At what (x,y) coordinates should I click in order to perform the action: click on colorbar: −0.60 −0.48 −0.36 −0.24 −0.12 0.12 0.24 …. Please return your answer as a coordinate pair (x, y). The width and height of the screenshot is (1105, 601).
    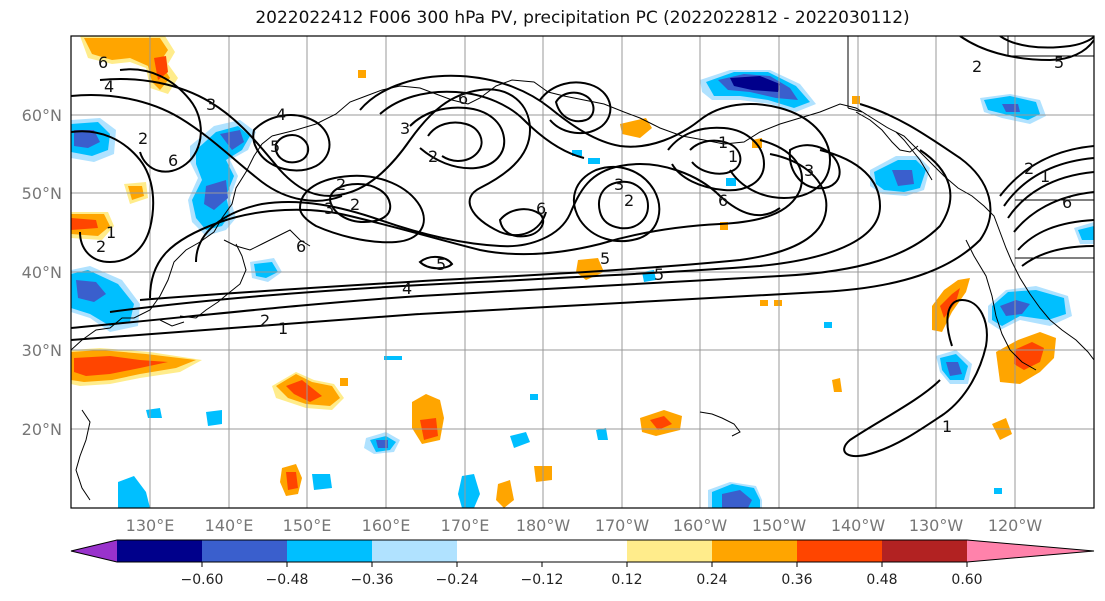
    Looking at the image, I should click on (582, 563).